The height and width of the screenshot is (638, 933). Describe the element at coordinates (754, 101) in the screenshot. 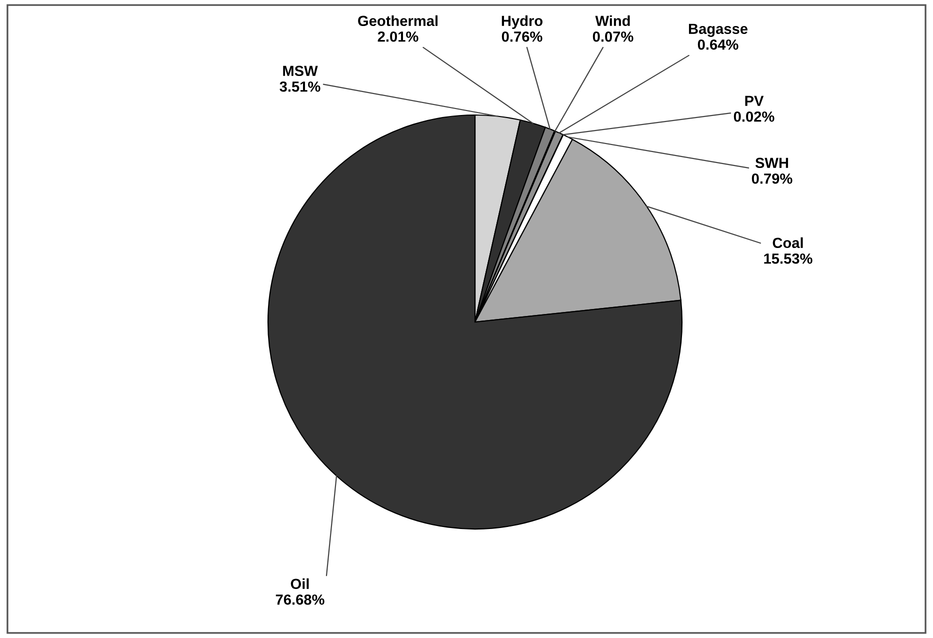

I see `slice-label: PV` at that location.